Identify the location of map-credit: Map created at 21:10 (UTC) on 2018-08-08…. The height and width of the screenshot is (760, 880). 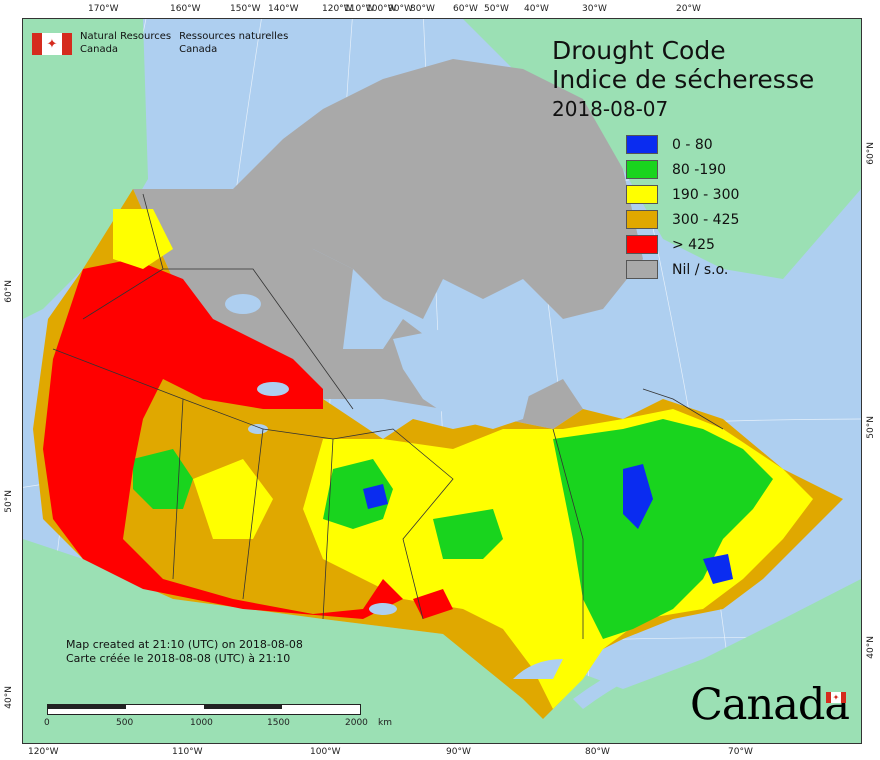
(184, 652).